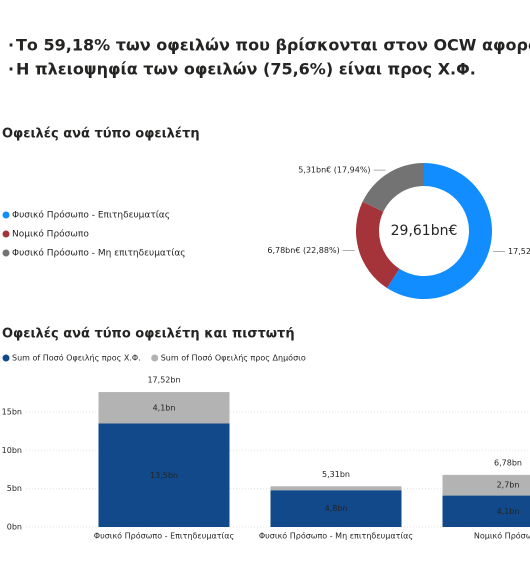  What do you see at coordinates (164, 536) in the screenshot?
I see `x-tick-label: Φυσικό Πρόσωπο - Επιτηδευματίας` at bounding box center [164, 536].